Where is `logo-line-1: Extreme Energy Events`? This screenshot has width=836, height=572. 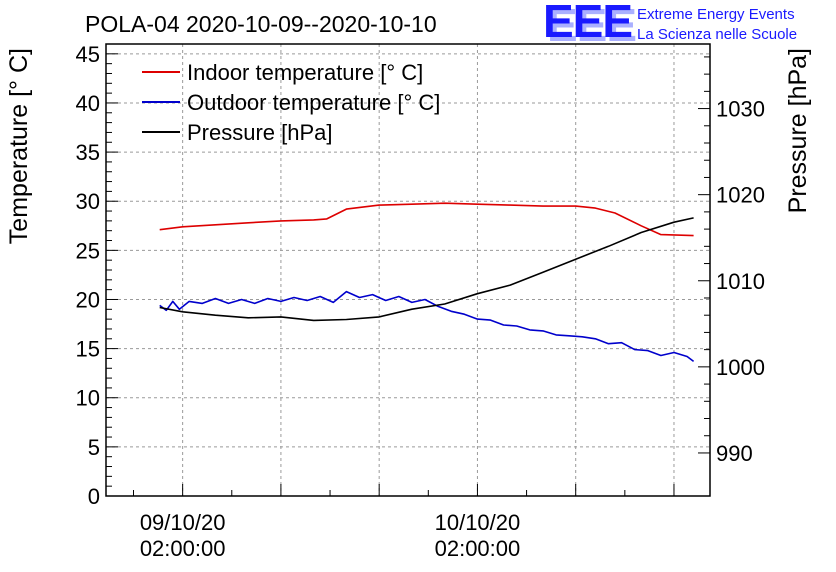
logo-line-1: Extreme Energy Events is located at coordinates (716, 14).